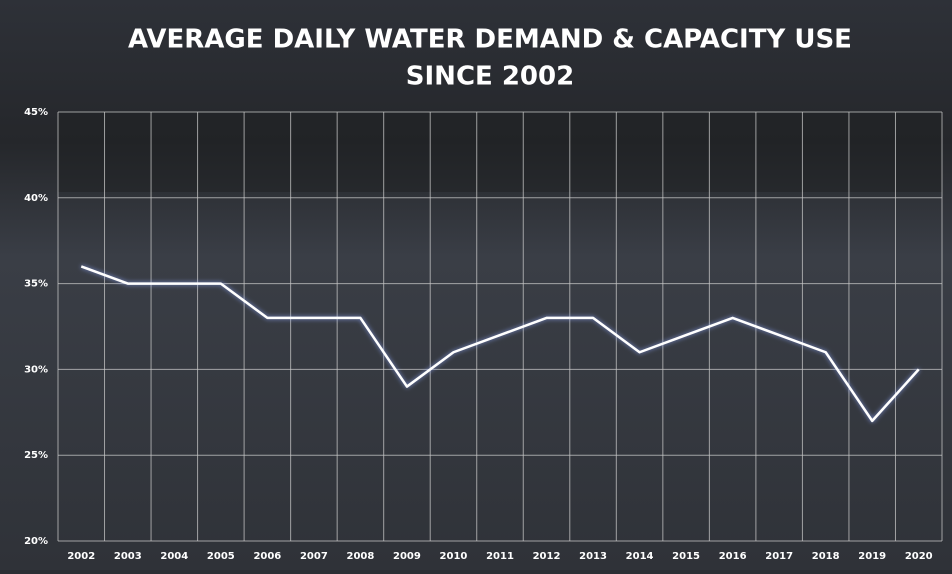 This screenshot has width=952, height=574. Describe the element at coordinates (314, 556) in the screenshot. I see `x-tick-label: 2007` at that location.